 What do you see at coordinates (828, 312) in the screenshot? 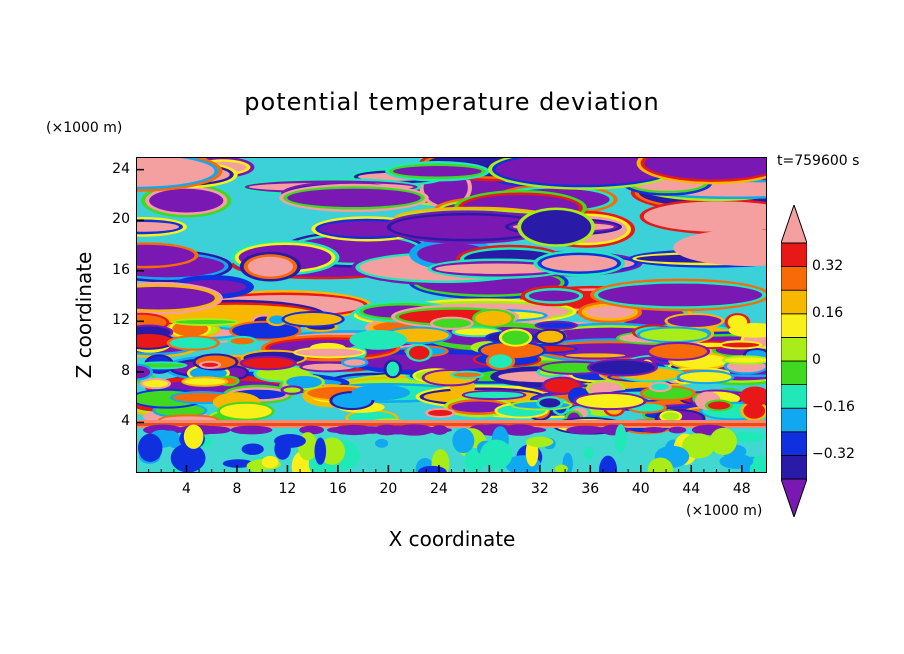
I see `colorbar-label: 0.16` at bounding box center [828, 312].